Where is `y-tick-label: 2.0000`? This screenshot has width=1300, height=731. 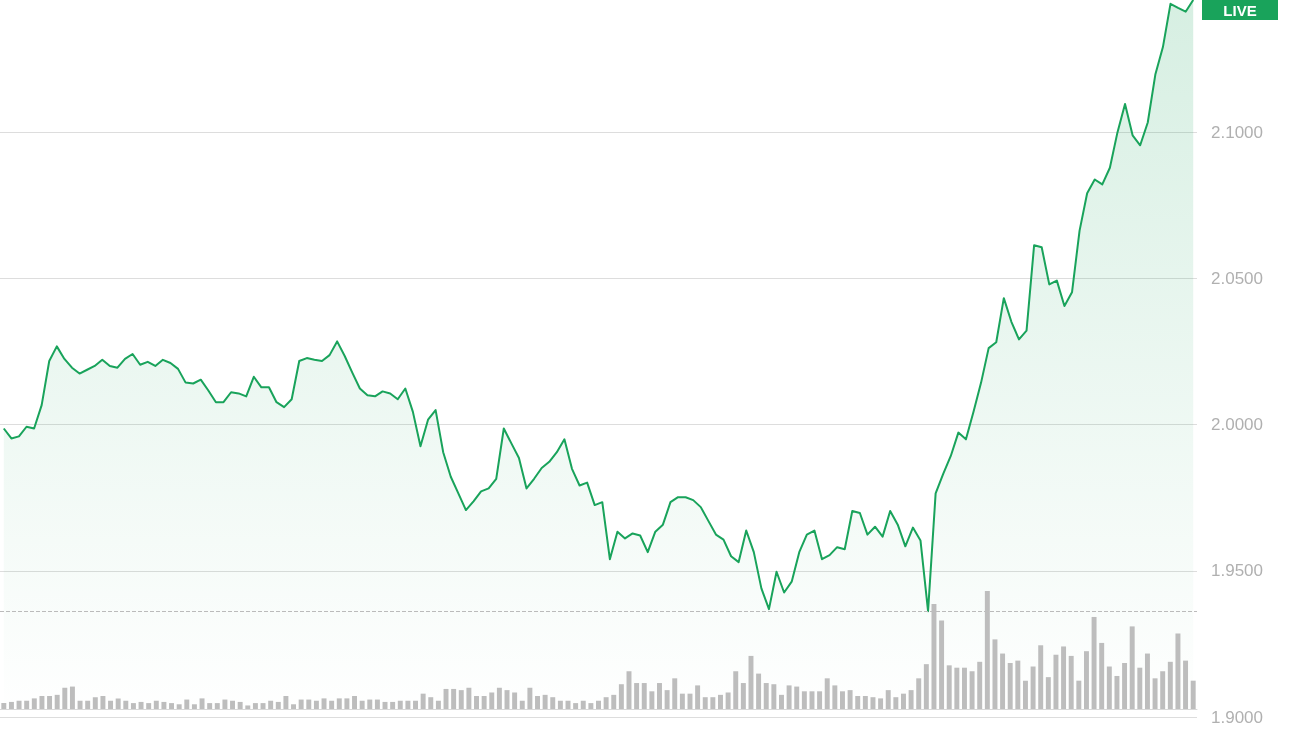
y-tick-label: 2.0000 is located at coordinates (1237, 425).